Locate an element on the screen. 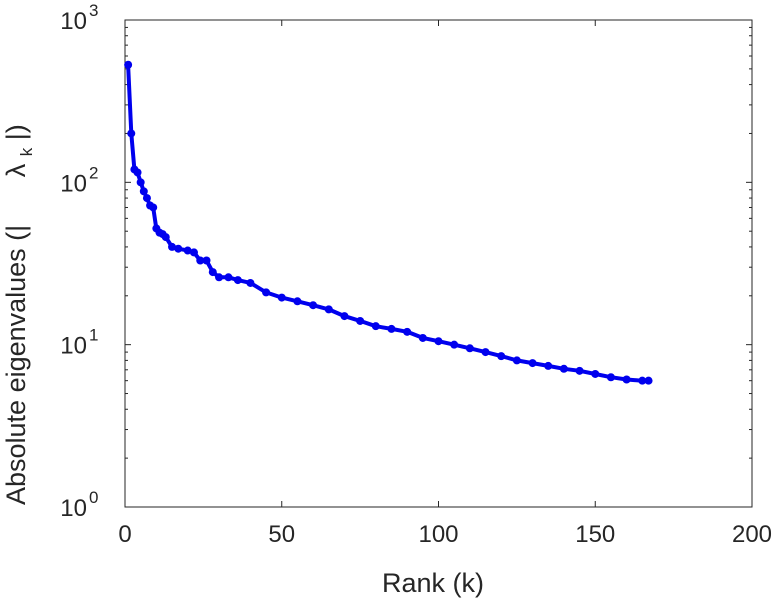 This screenshot has width=783, height=600. x-tick-label: 150 is located at coordinates (595, 534).